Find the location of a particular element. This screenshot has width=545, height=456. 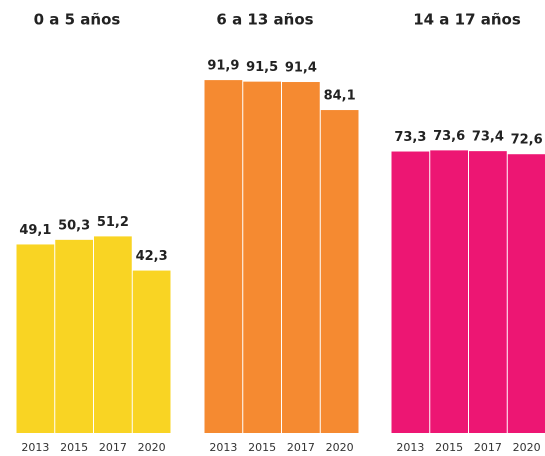

value-label: 51,2 is located at coordinates (113, 222).